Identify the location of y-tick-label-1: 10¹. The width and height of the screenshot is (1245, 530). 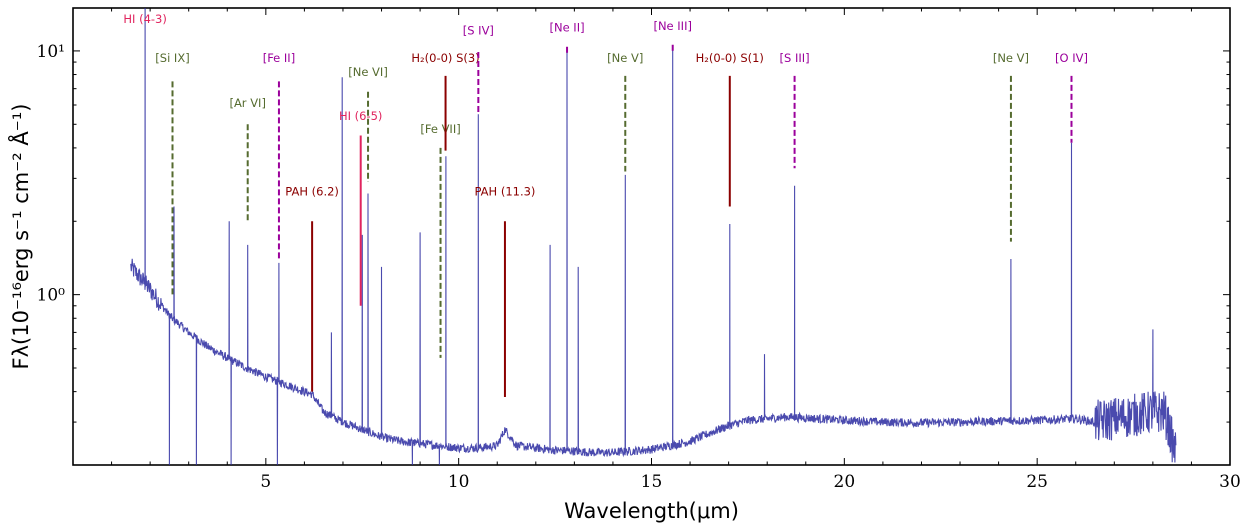
(51, 52).